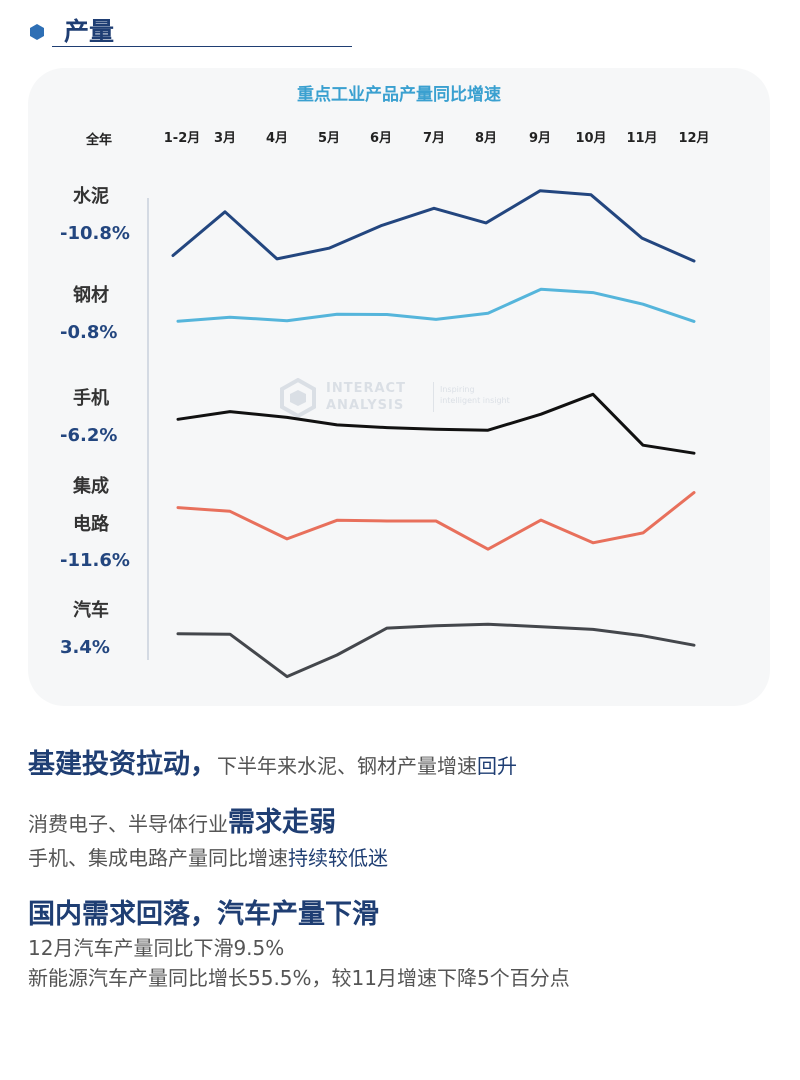 This screenshot has width=800, height=1080. I want to click on x-tick-label: 6月, so click(381, 138).